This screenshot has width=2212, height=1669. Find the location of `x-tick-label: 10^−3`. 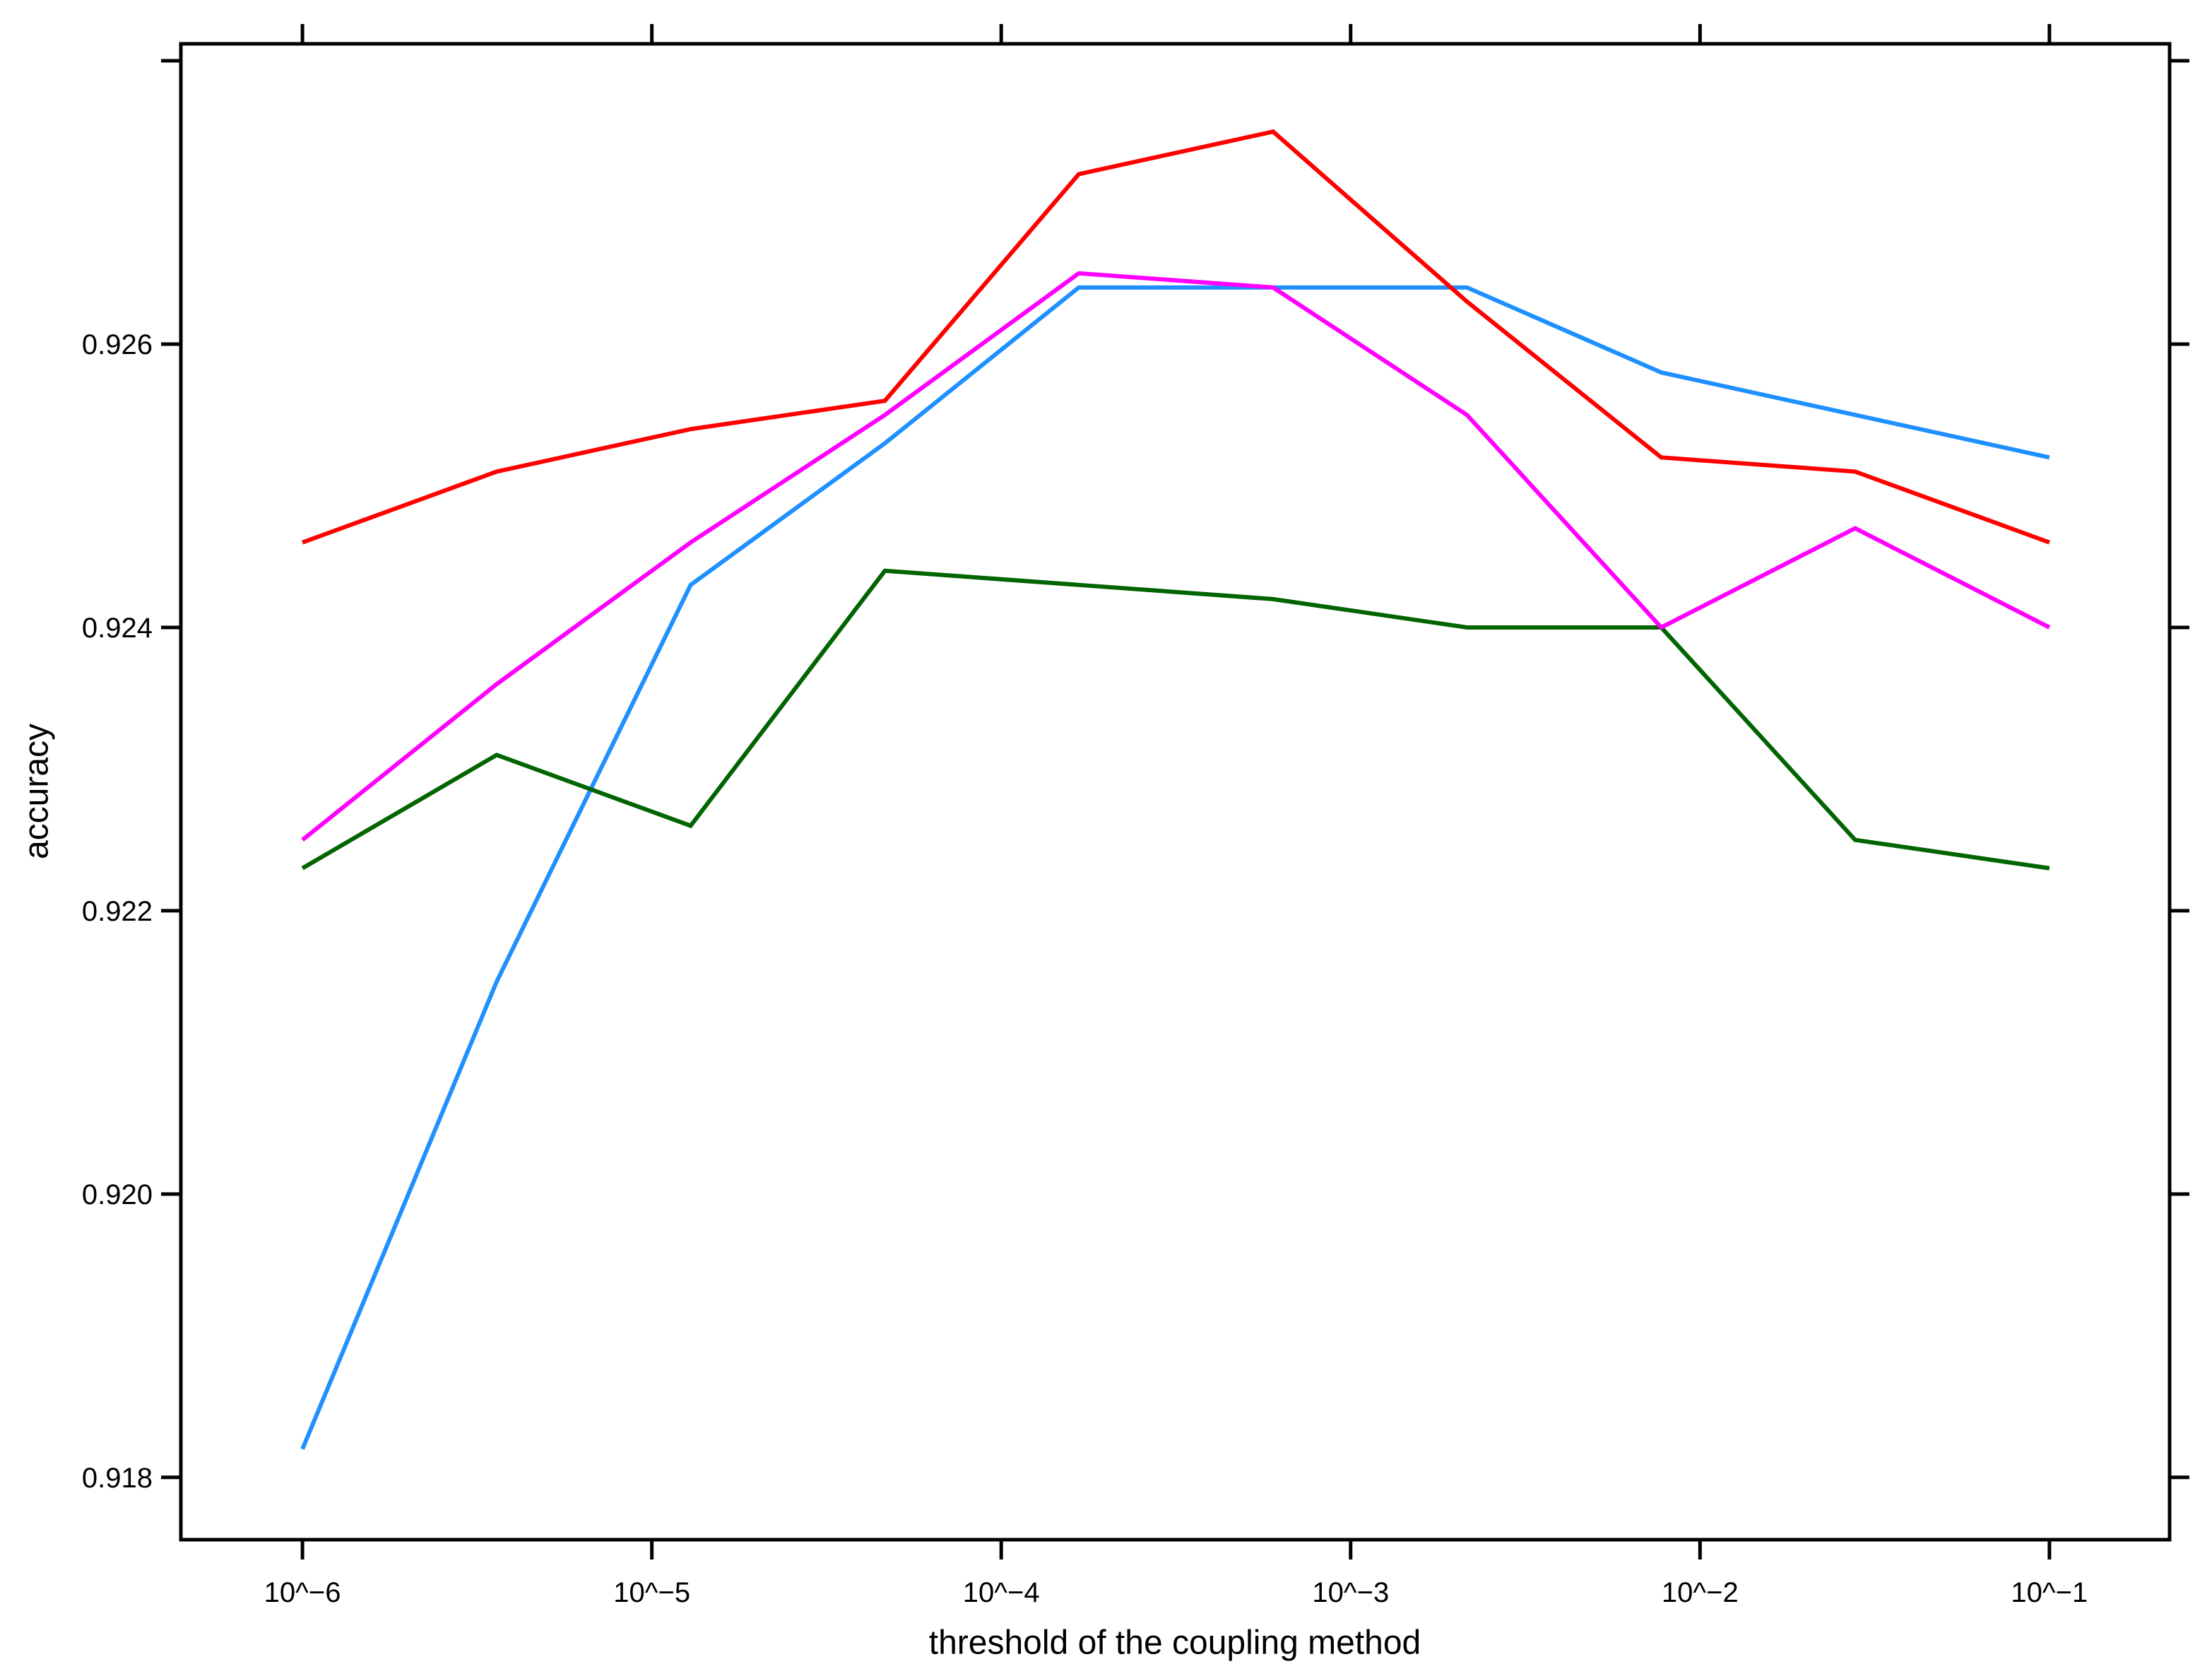

x-tick-label: 10^−3 is located at coordinates (1350, 1593).